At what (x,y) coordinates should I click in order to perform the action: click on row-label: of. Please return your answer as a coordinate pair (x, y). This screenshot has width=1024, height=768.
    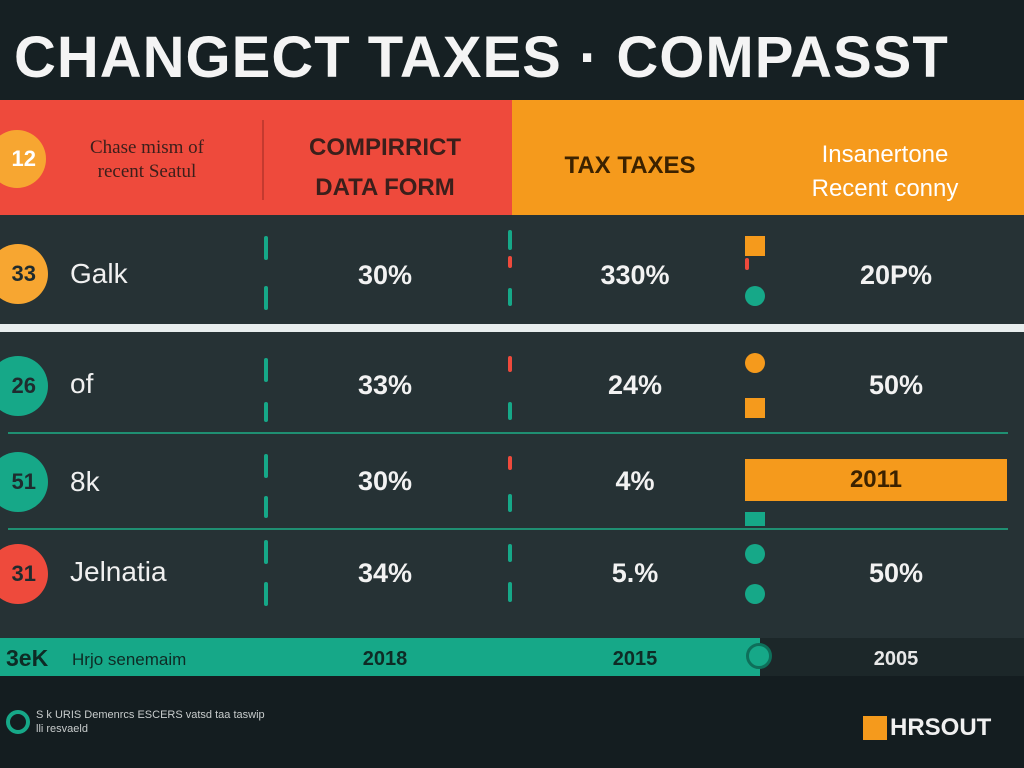
    Looking at the image, I should click on (82, 383).